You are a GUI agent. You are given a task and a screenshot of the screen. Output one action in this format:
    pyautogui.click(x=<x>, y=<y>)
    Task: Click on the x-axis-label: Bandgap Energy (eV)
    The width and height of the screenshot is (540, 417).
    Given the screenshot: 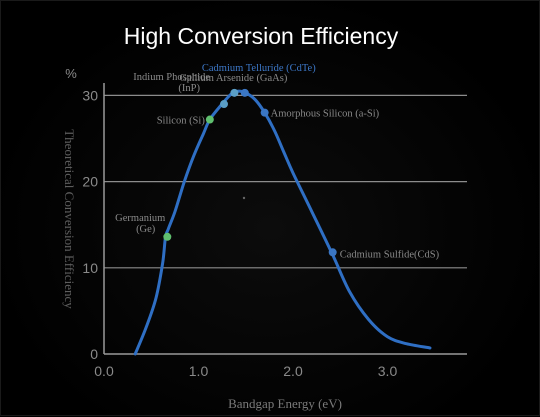 What is the action you would take?
    pyautogui.click(x=285, y=403)
    